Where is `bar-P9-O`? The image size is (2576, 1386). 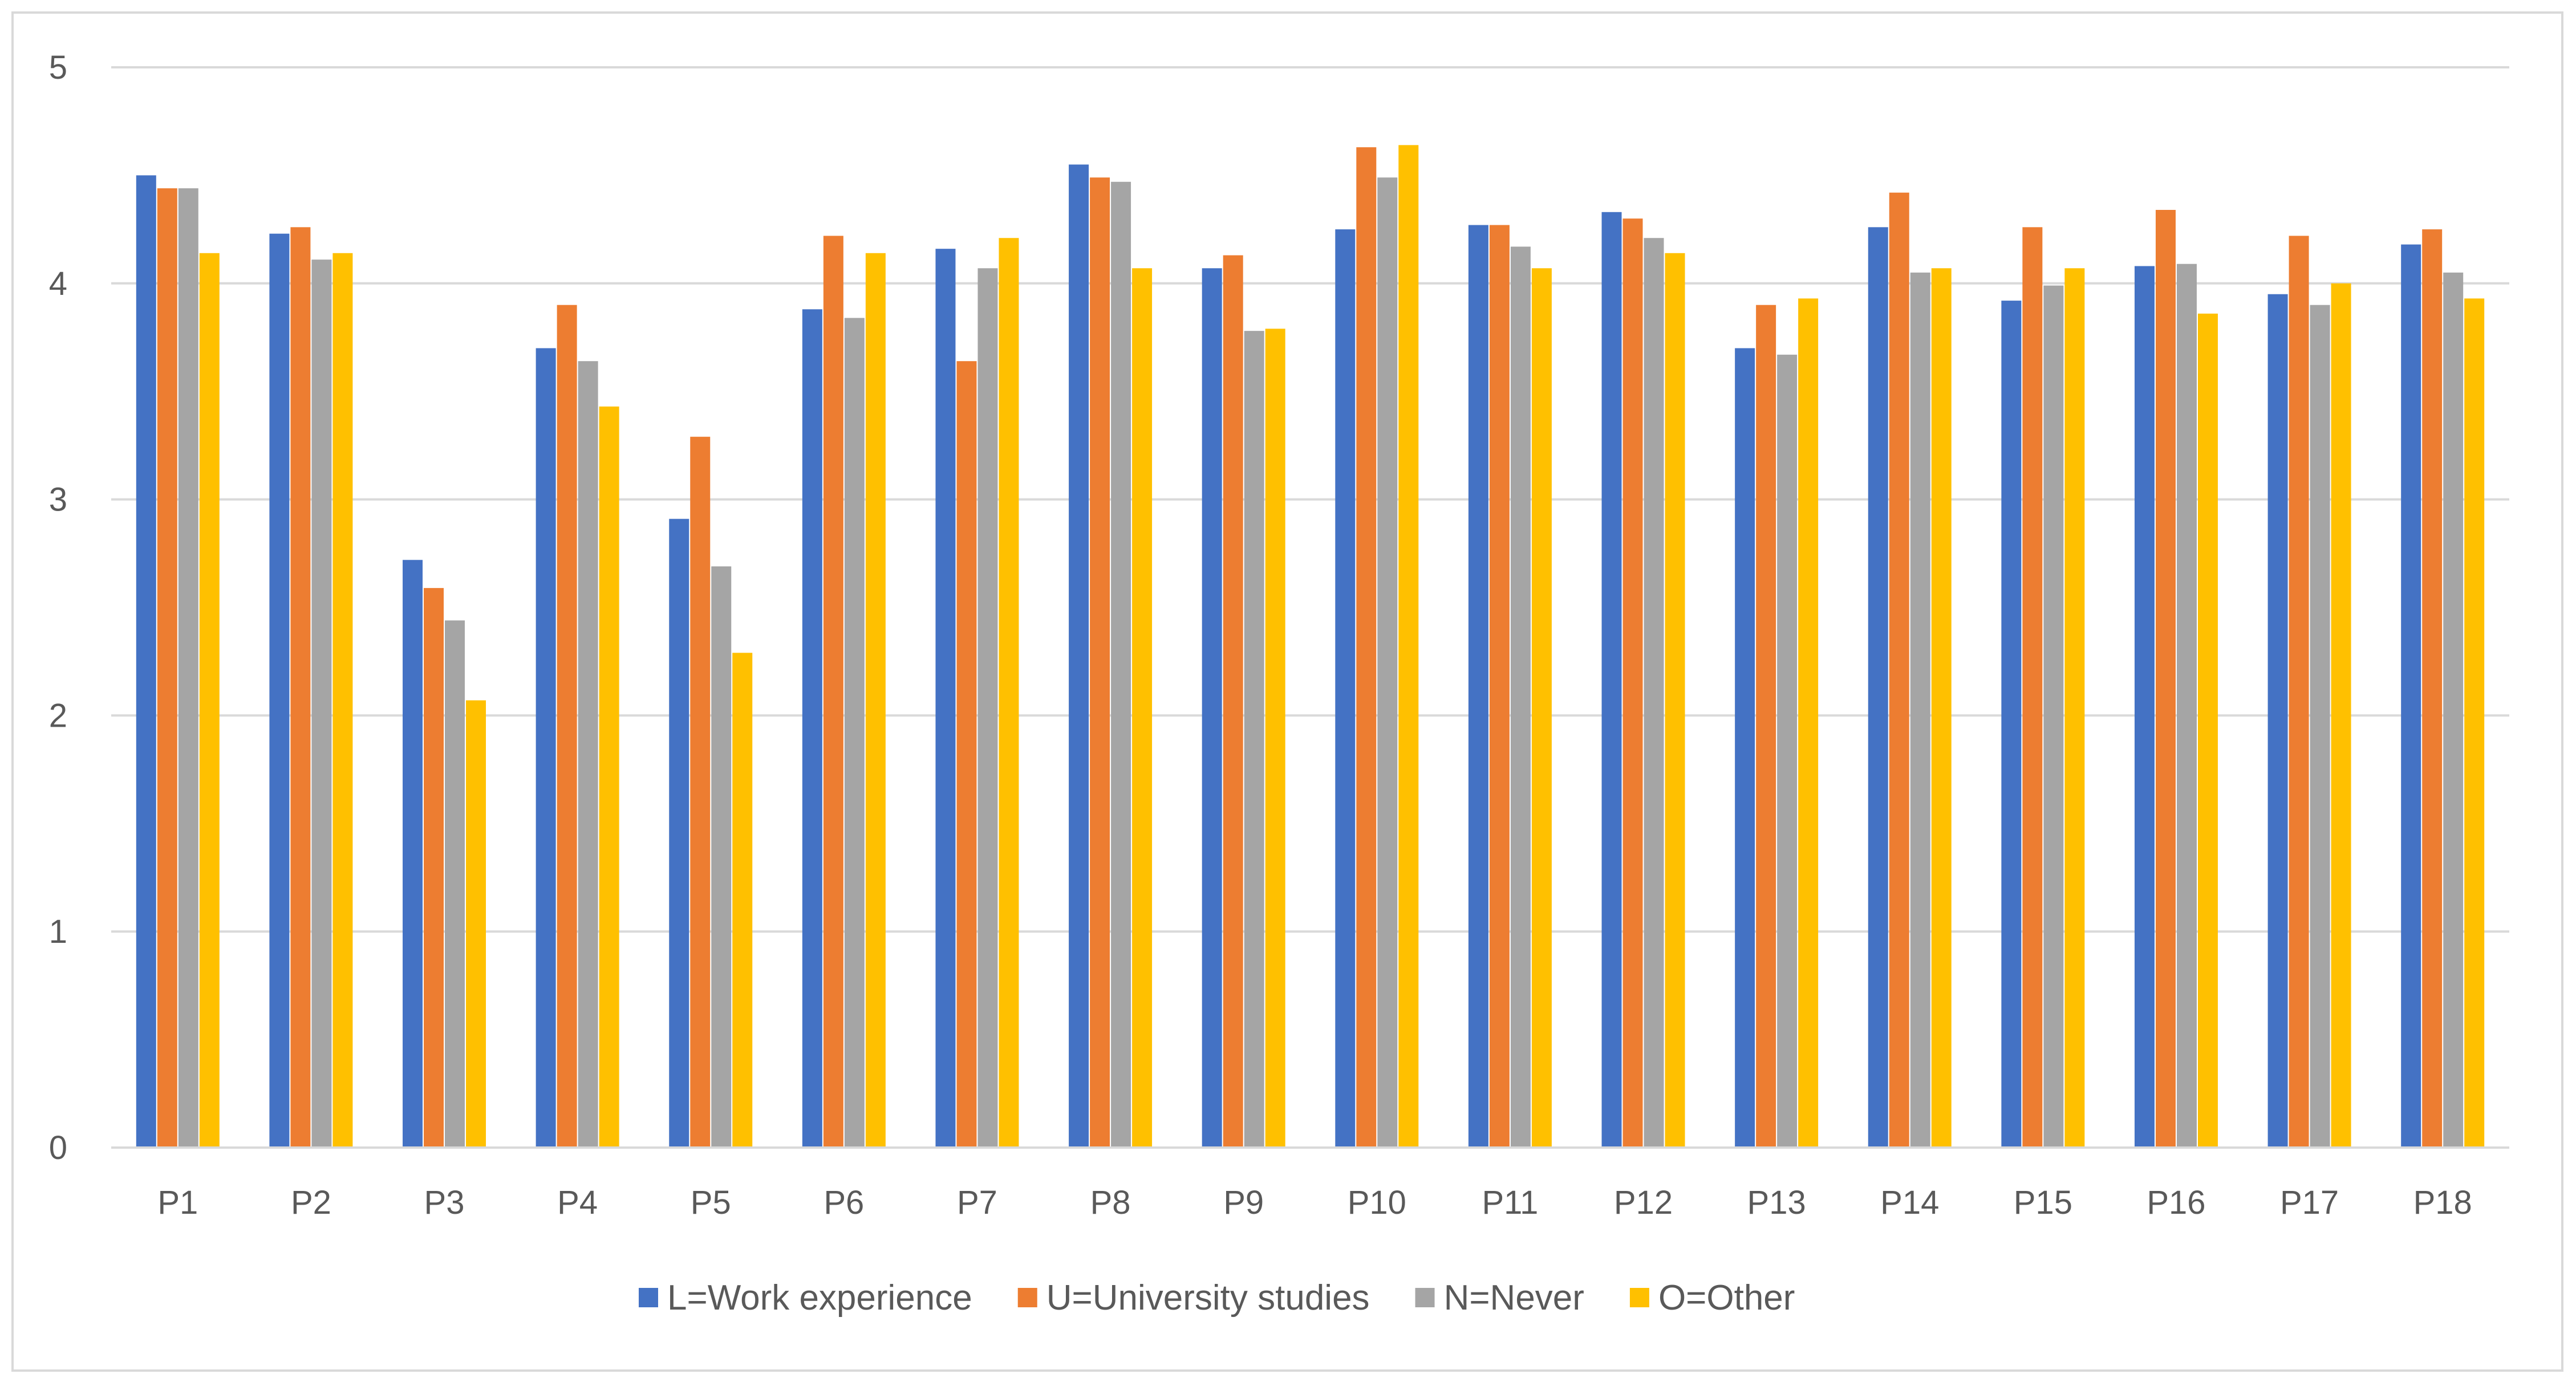
bar-P9-O is located at coordinates (1275, 738).